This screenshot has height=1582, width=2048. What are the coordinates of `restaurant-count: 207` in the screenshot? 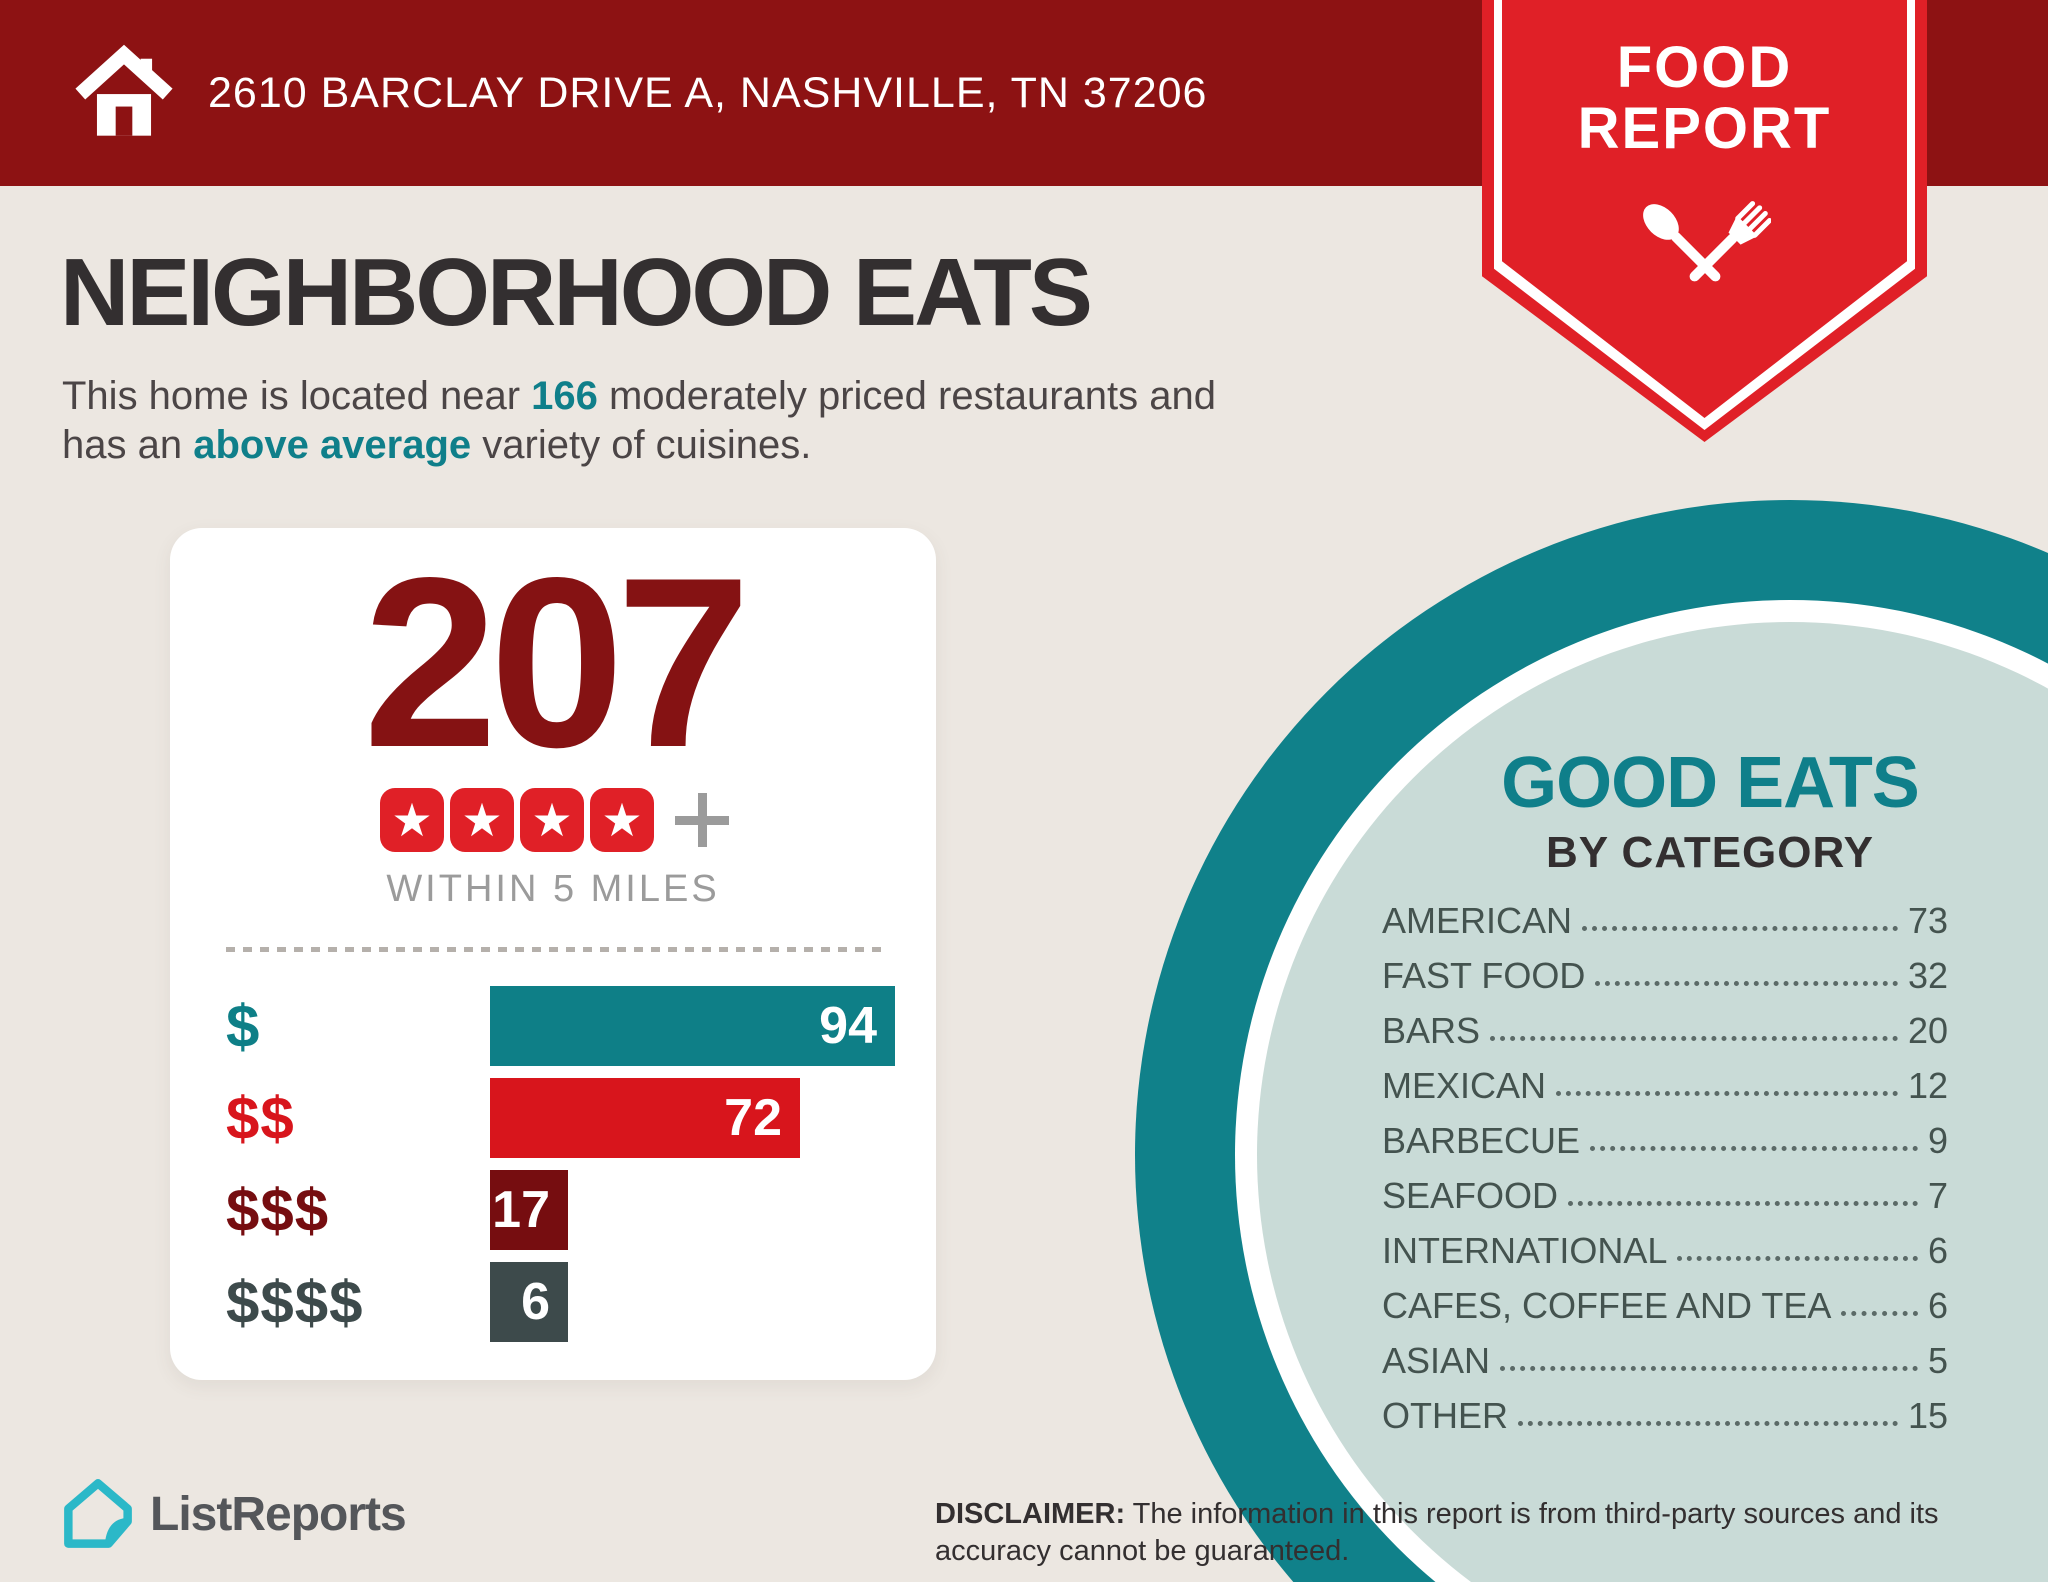 It's located at (557, 663).